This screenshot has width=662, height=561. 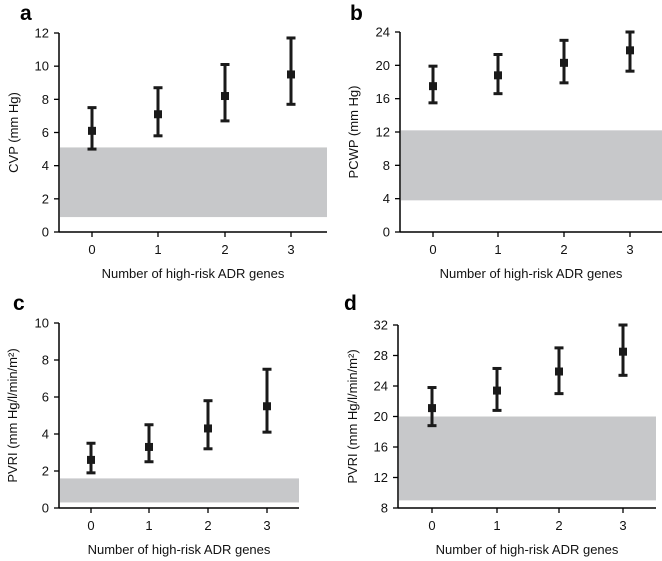 I want to click on y-tick-label-c-4: 4, so click(x=45, y=434).